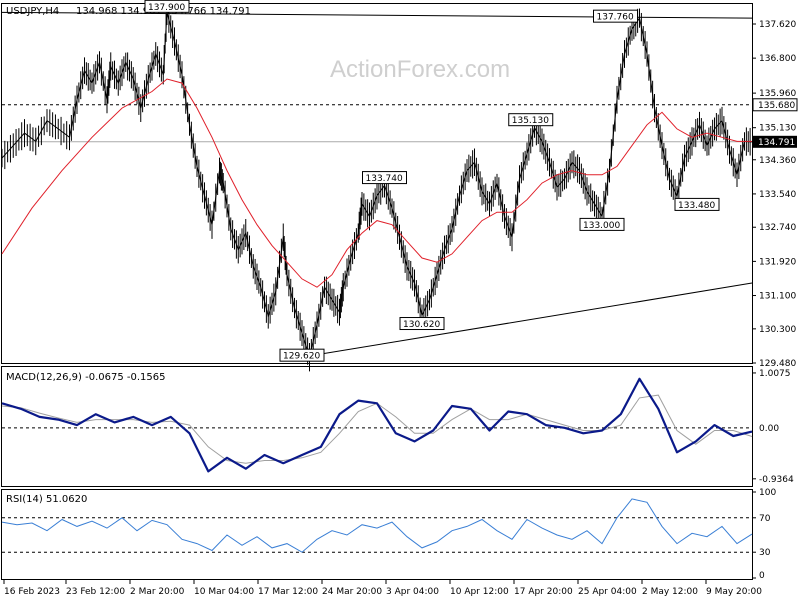  I want to click on x-tick-label: 3 Apr 04:00, so click(412, 592).